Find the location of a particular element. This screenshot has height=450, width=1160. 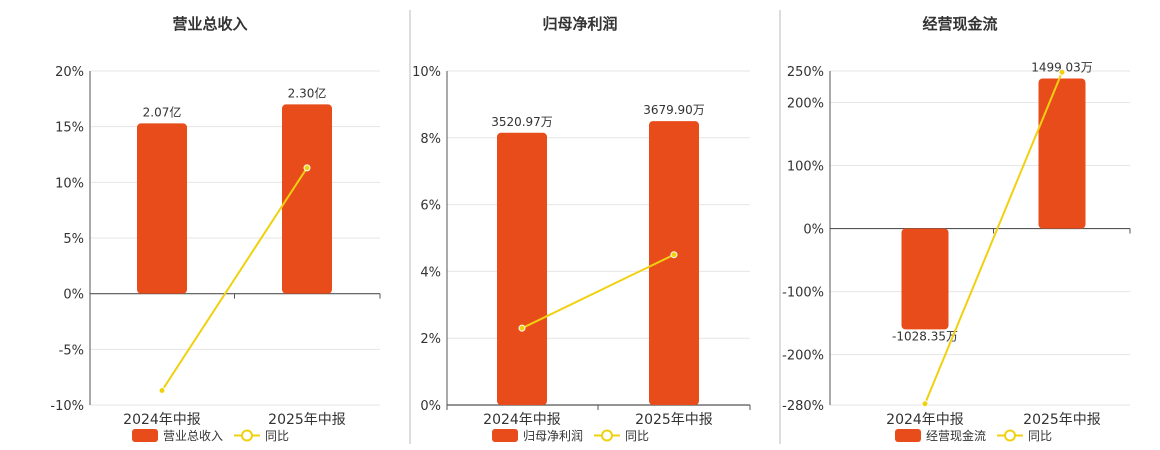

bar-value-label: 3679.90万 is located at coordinates (674, 110).